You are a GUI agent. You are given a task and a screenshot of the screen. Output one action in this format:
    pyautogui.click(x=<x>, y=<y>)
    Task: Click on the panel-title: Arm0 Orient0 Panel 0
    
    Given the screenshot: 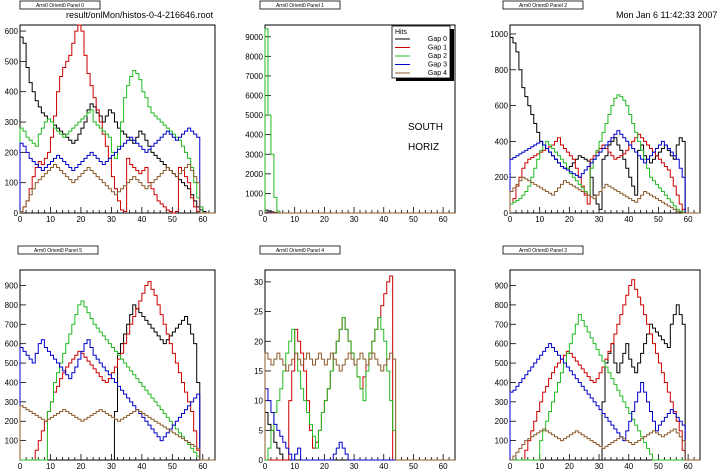 What is the action you would take?
    pyautogui.click(x=60, y=6)
    